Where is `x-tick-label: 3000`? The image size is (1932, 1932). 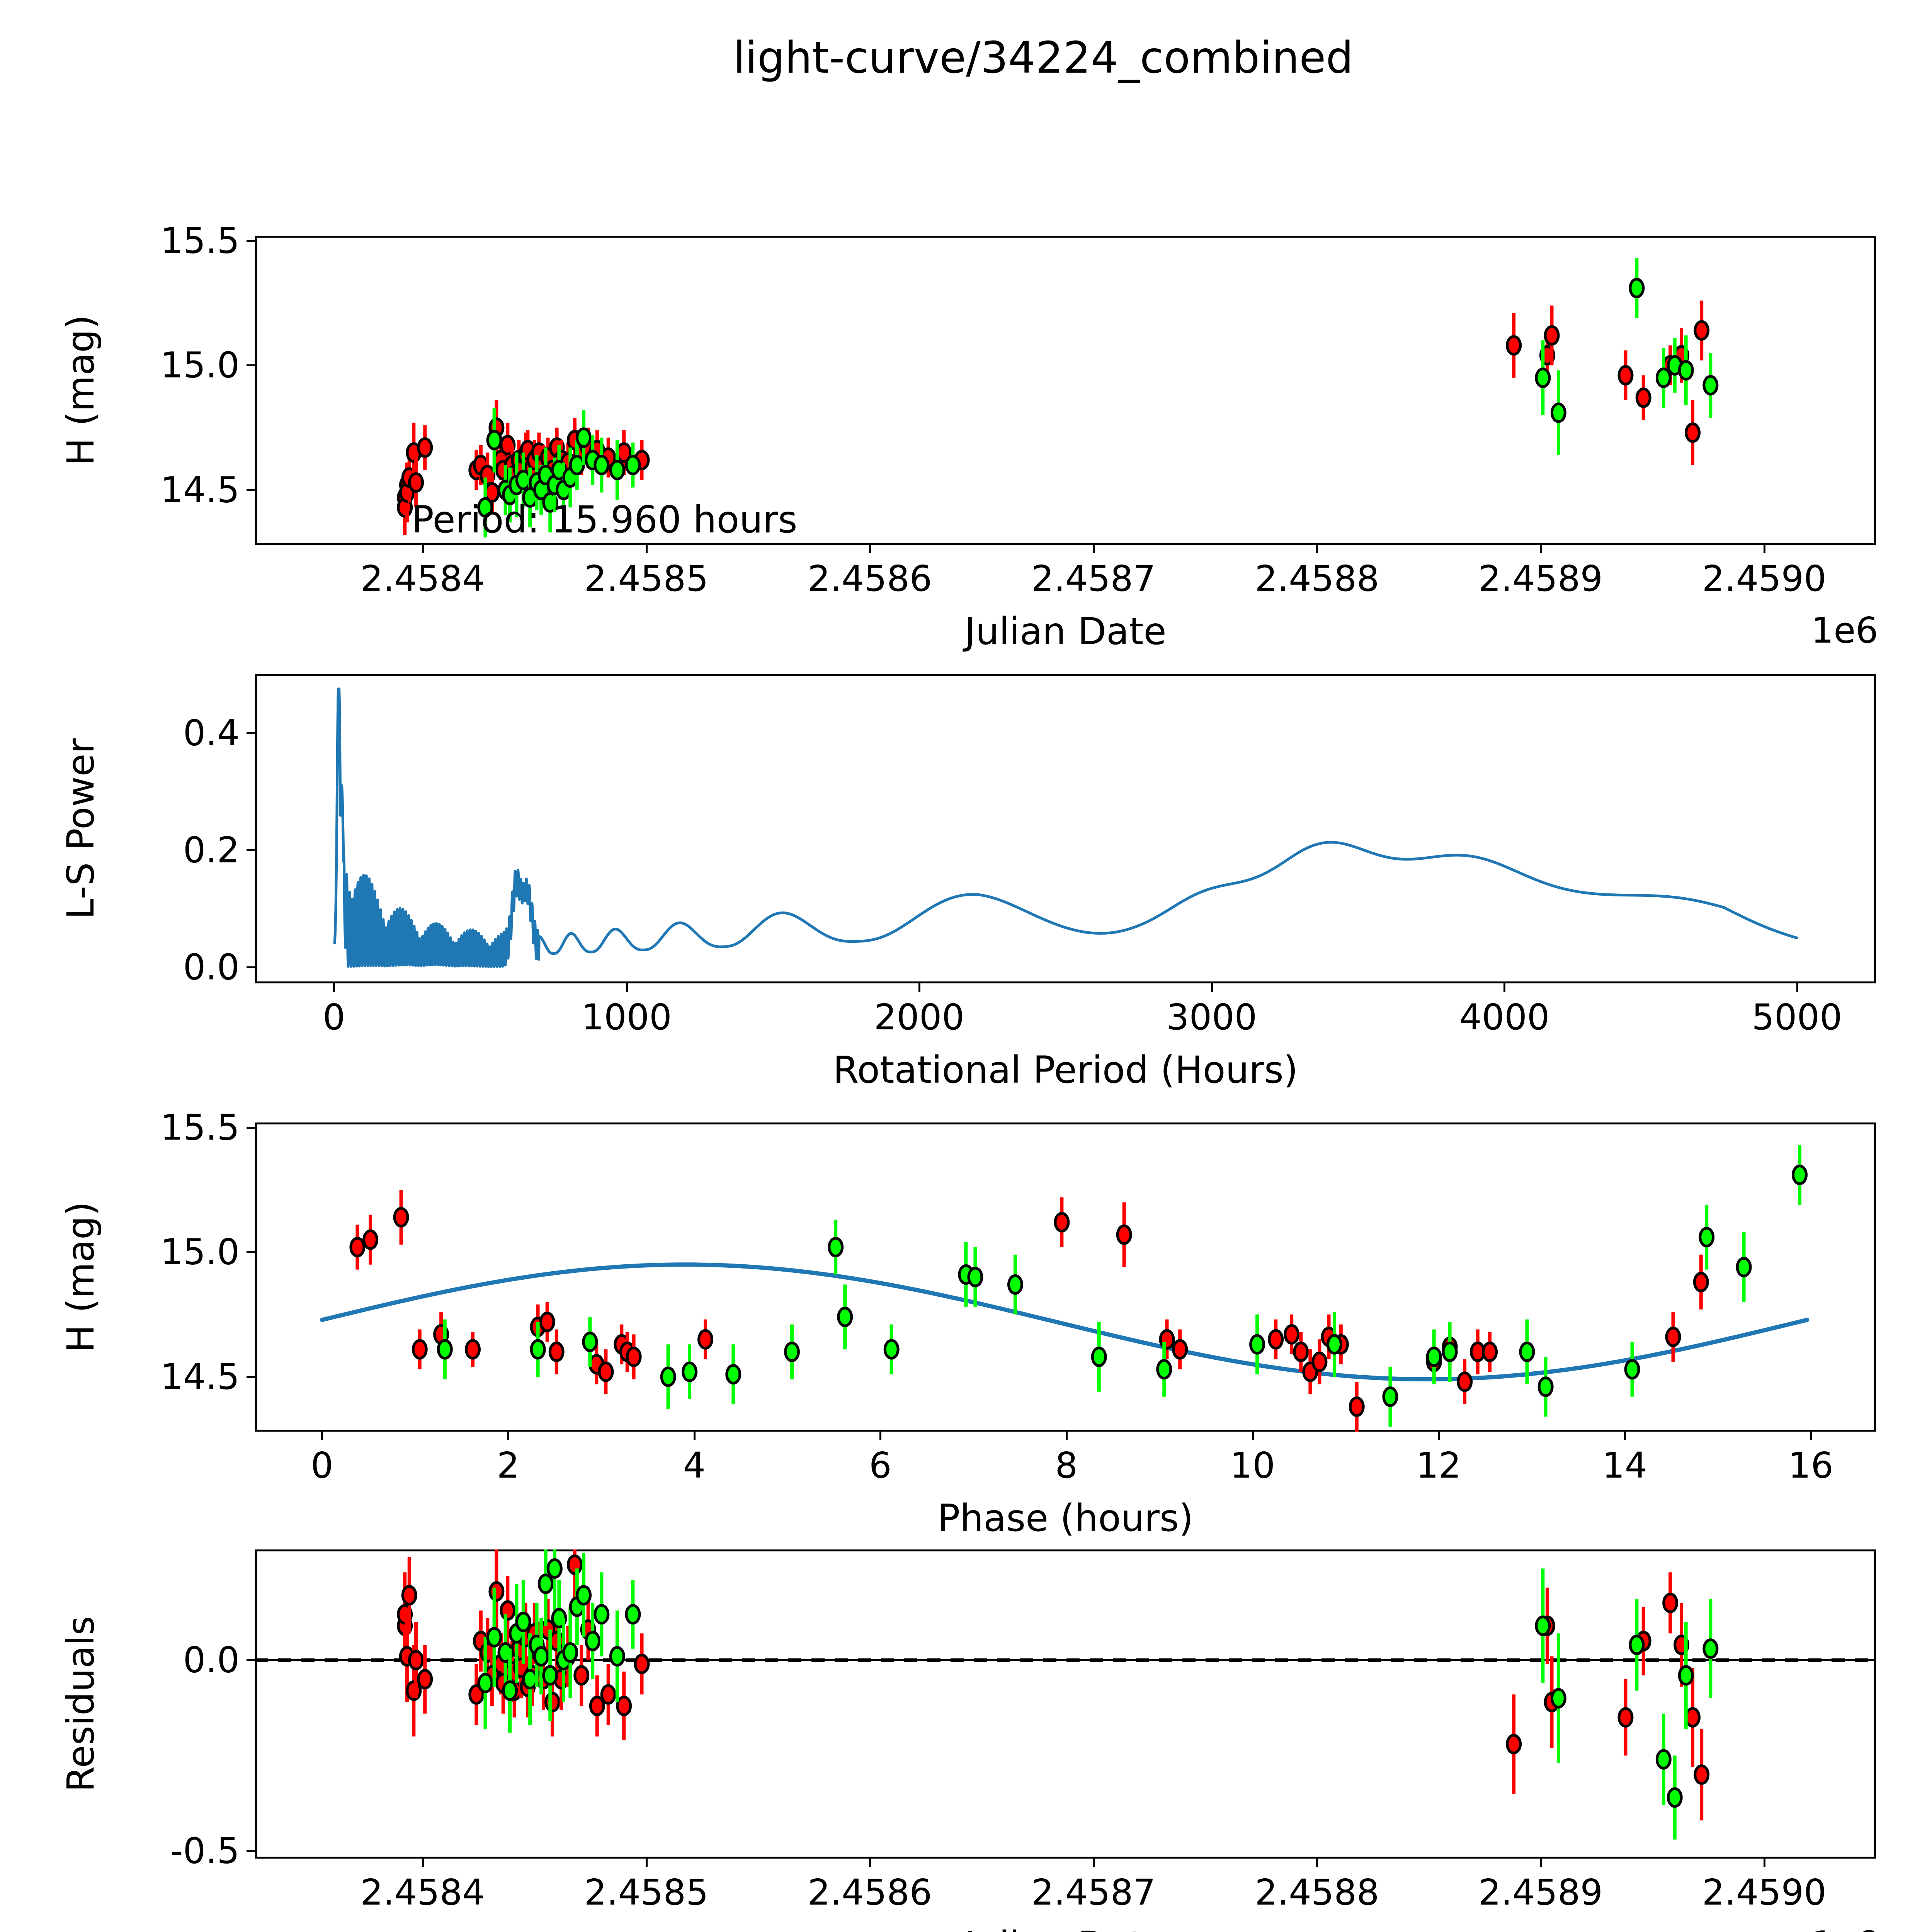
x-tick-label: 3000 is located at coordinates (1212, 1018).